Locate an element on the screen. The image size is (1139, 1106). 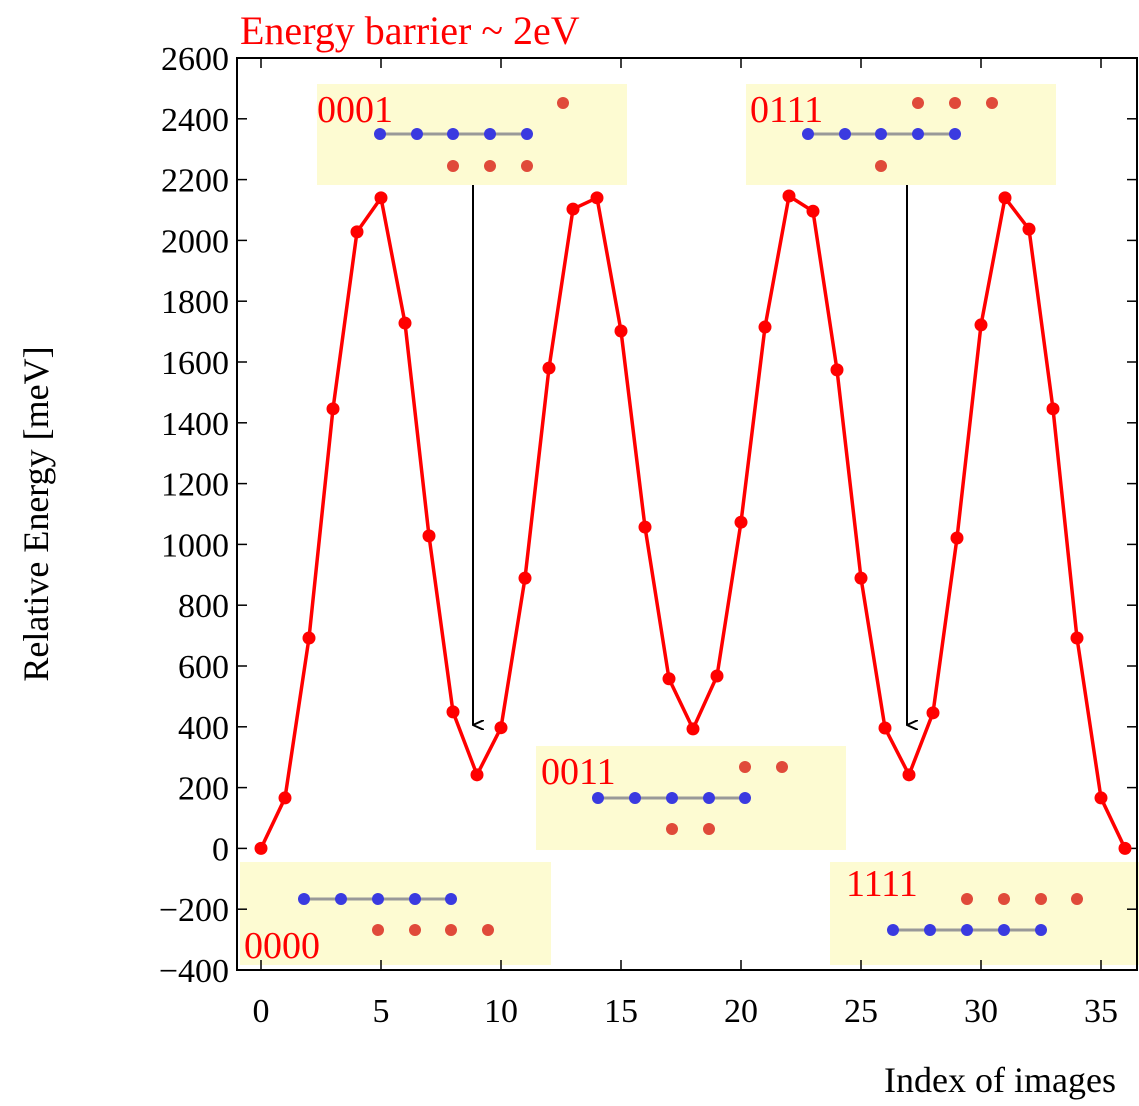
inset: 0000 is located at coordinates (395, 914).